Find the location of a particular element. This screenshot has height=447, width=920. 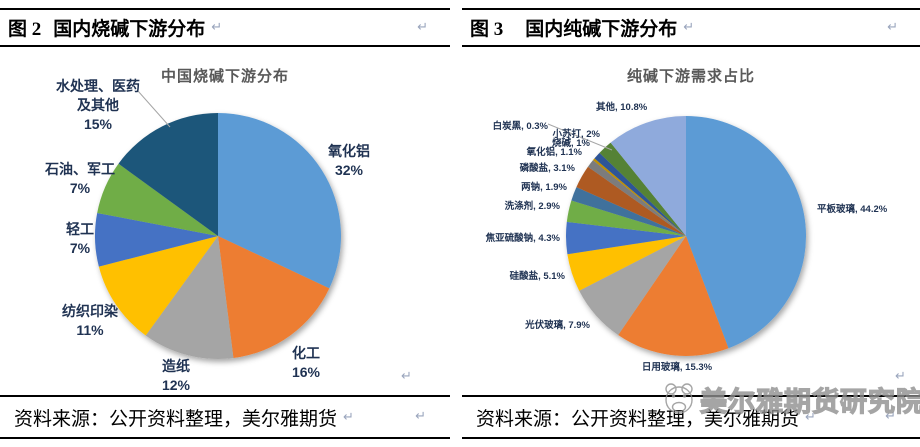

pie-slice-硅酸盐 is located at coordinates (626, 263).